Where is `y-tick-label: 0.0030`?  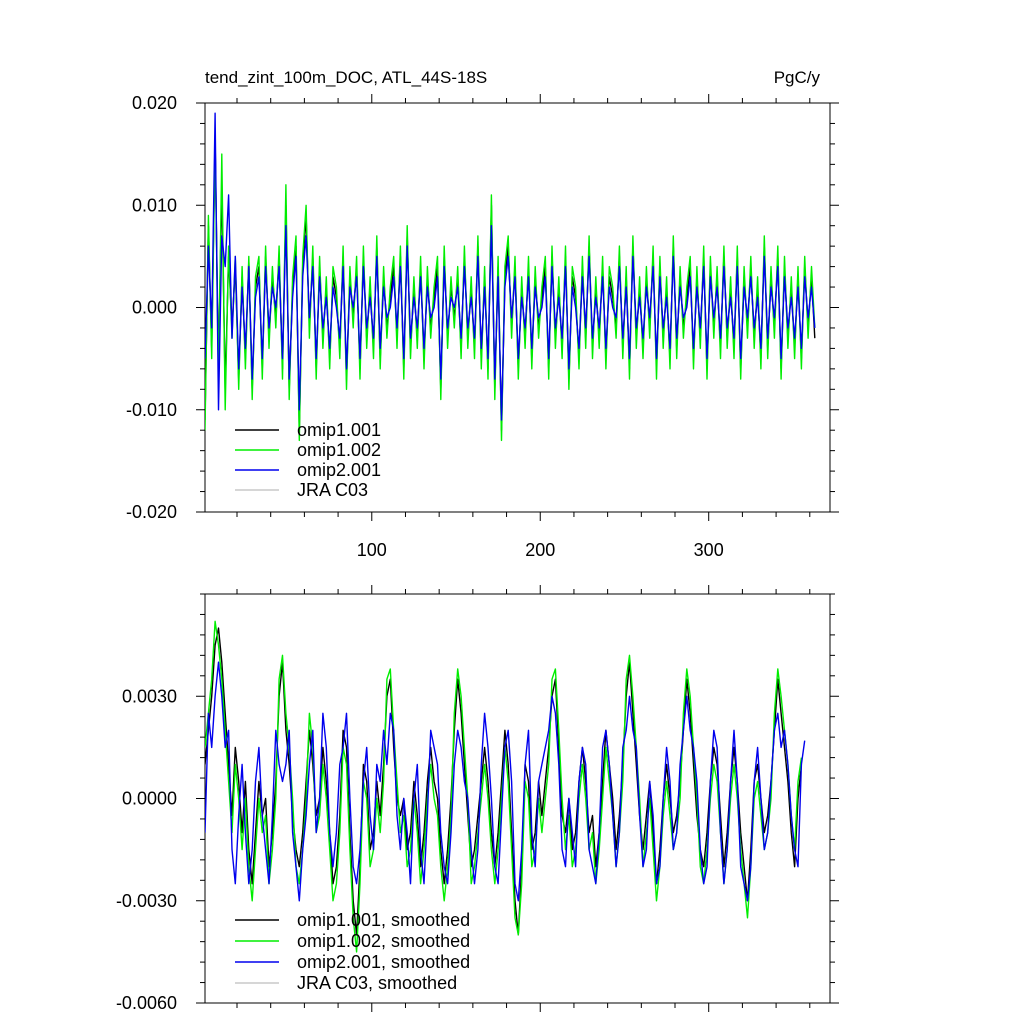
y-tick-label: 0.0030 is located at coordinates (149, 696).